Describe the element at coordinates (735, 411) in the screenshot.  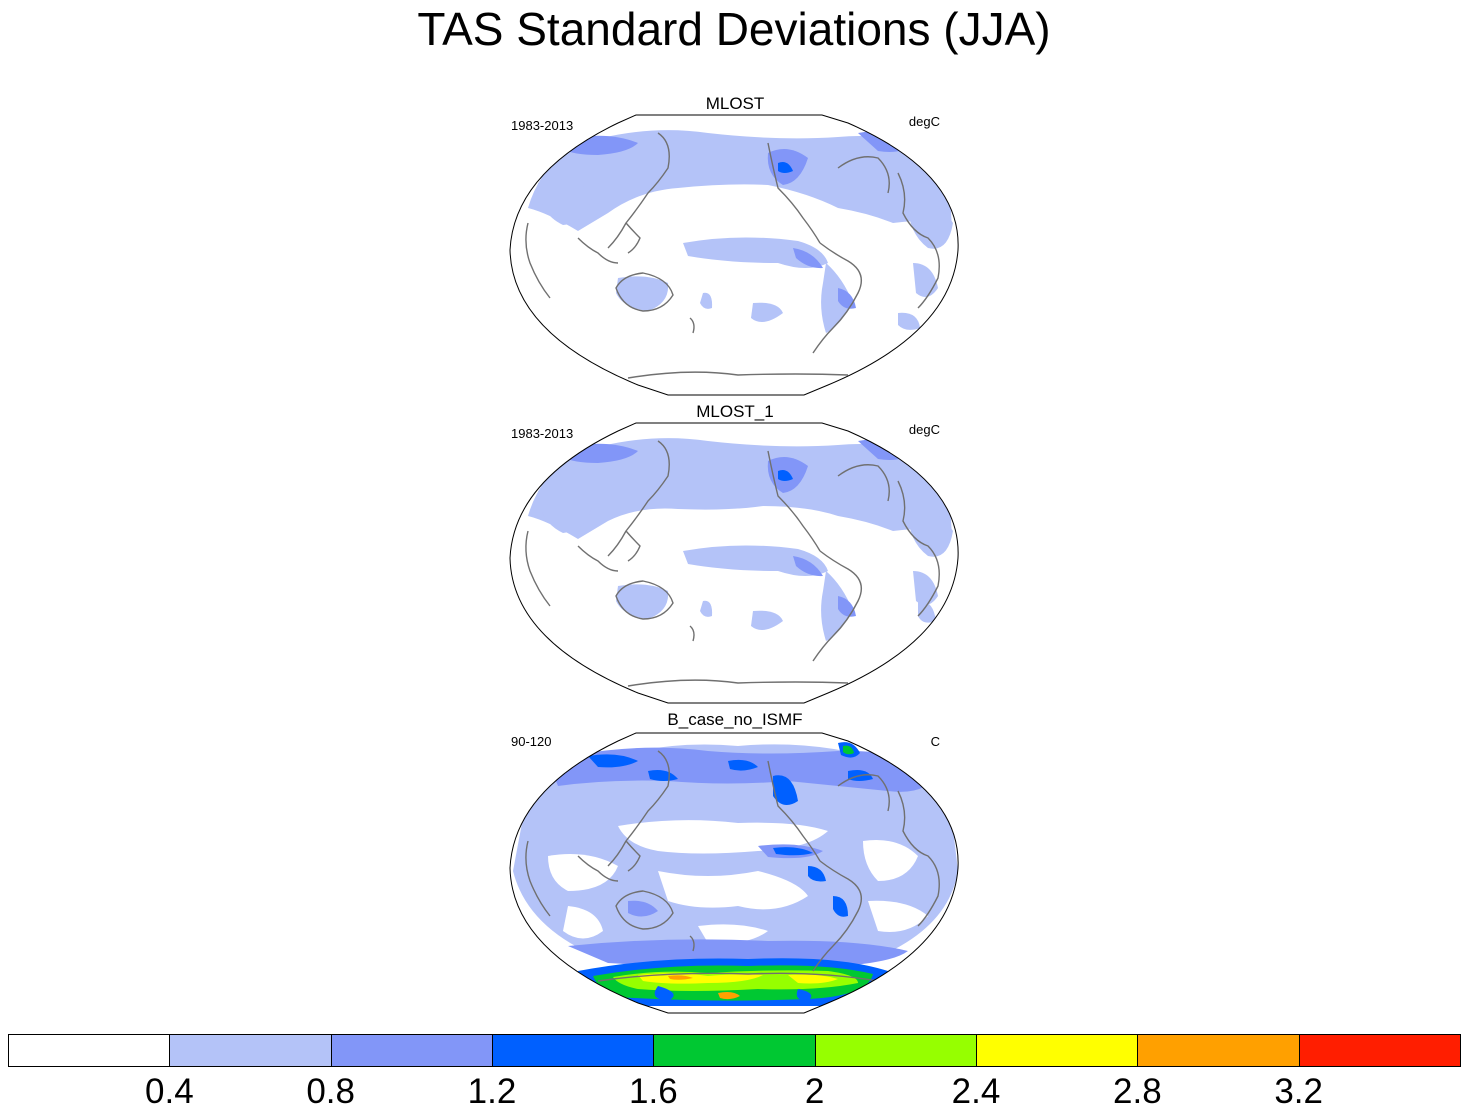
I see `panel-title: MLOST_1` at that location.